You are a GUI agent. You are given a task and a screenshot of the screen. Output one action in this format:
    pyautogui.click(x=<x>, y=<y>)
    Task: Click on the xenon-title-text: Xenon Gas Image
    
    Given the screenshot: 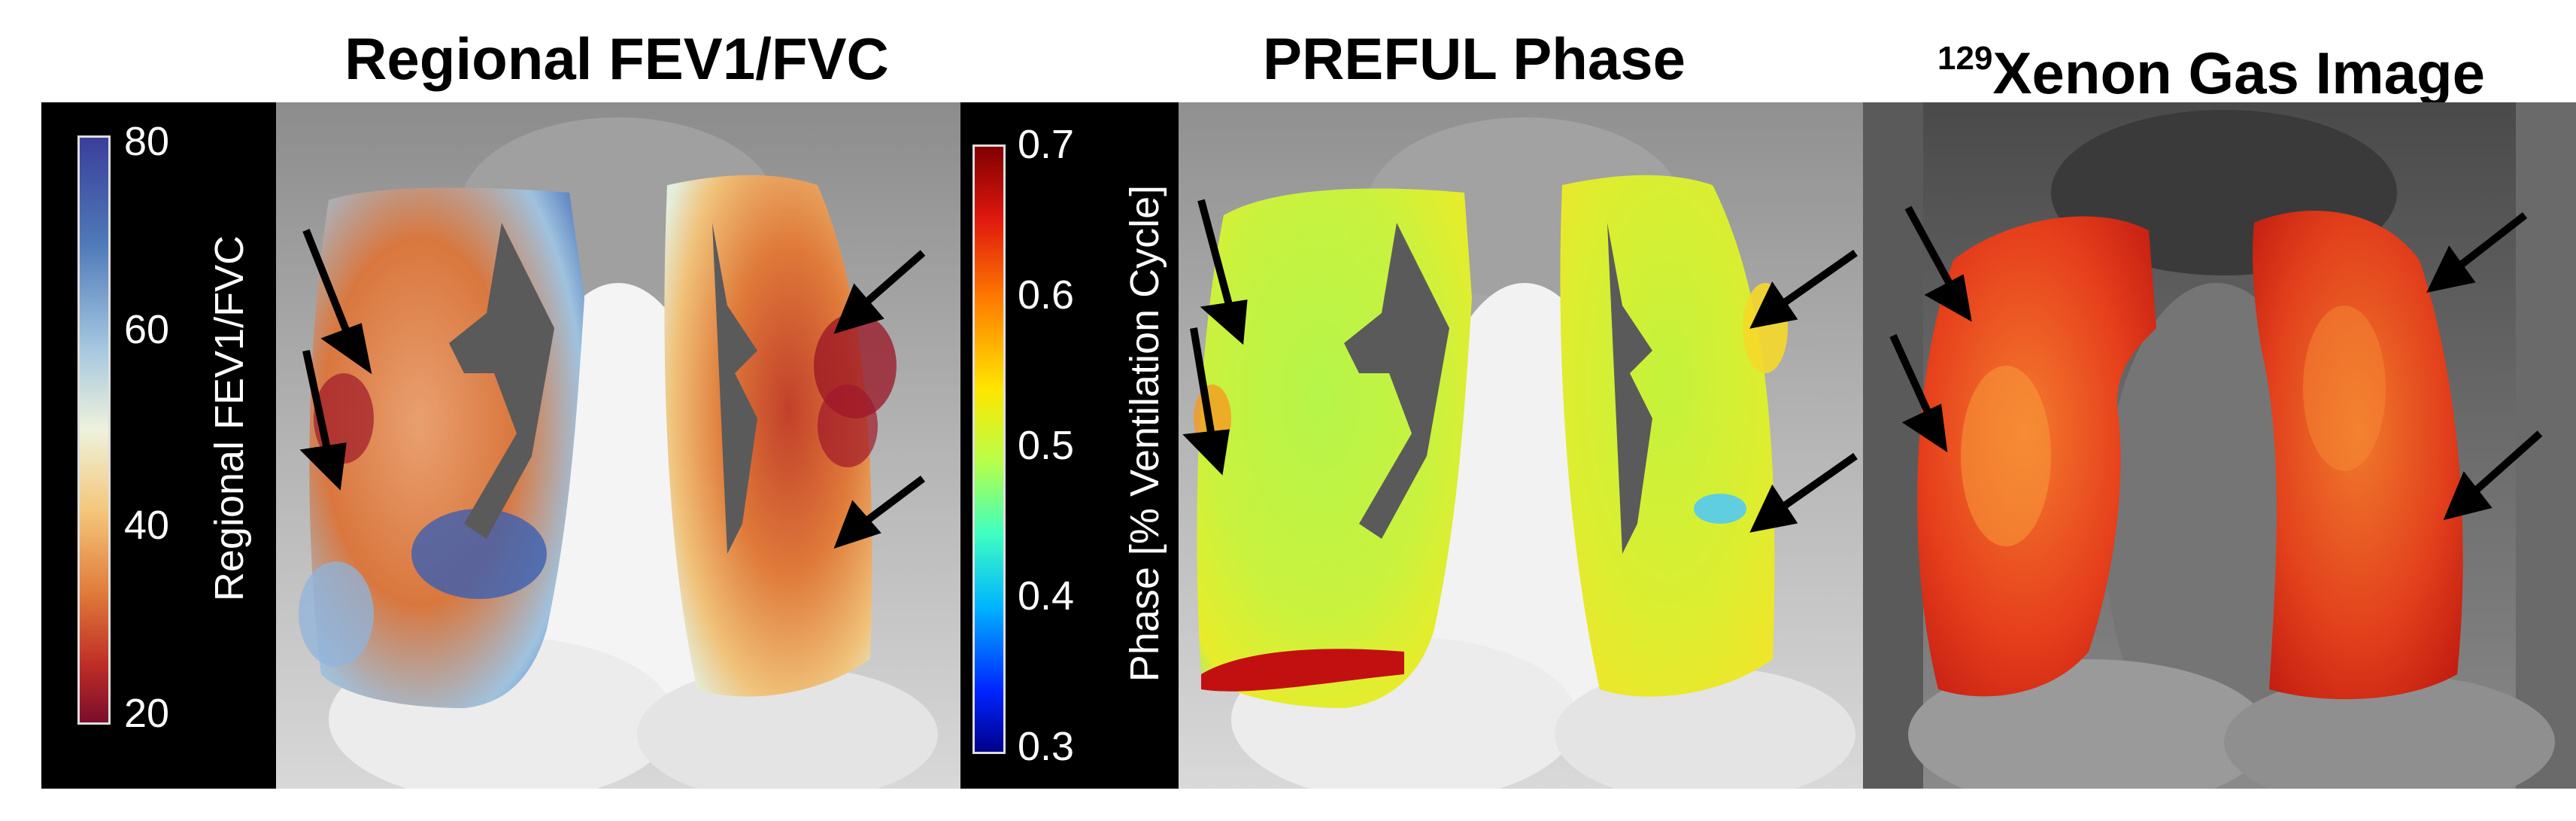 What is the action you would take?
    pyautogui.click(x=2238, y=73)
    